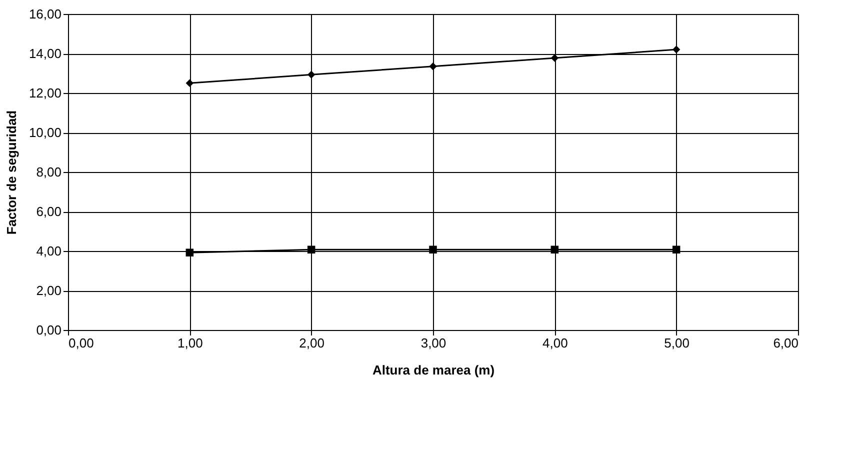  I want to click on y-tick-label: 2,00, so click(49, 290).